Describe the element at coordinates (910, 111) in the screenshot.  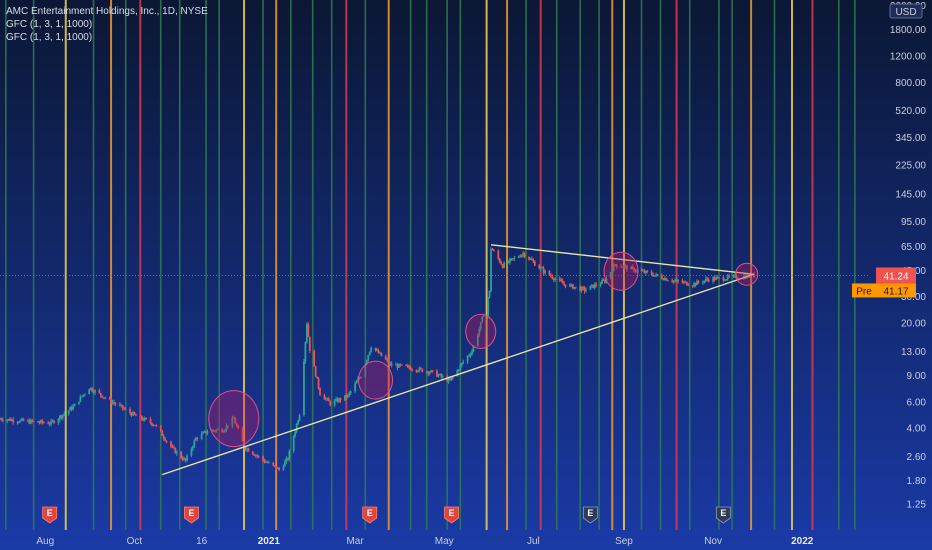
I see `y-tick-label: 520.00` at that location.